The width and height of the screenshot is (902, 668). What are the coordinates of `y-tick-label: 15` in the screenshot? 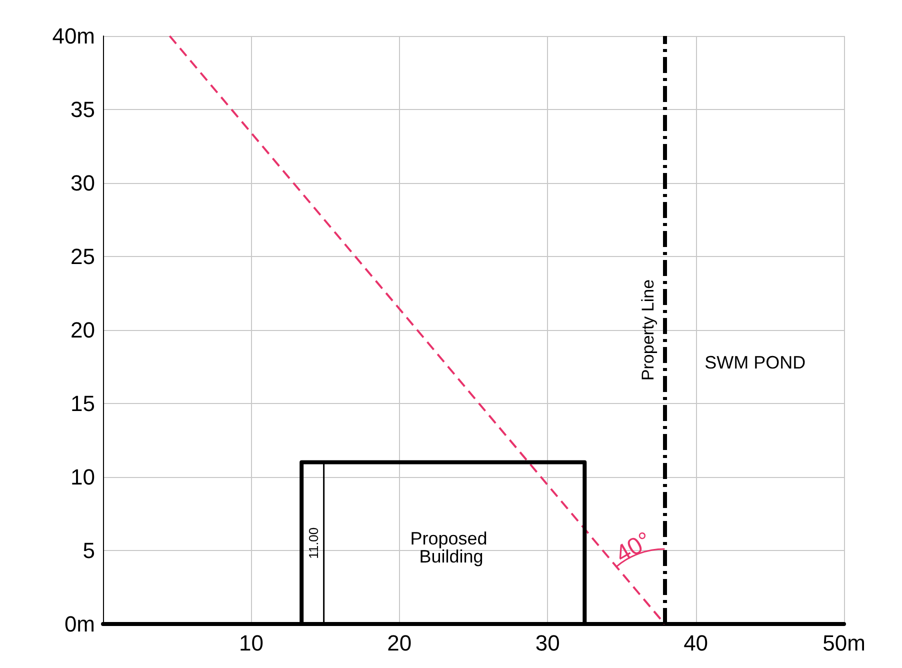 It's located at (82, 403).